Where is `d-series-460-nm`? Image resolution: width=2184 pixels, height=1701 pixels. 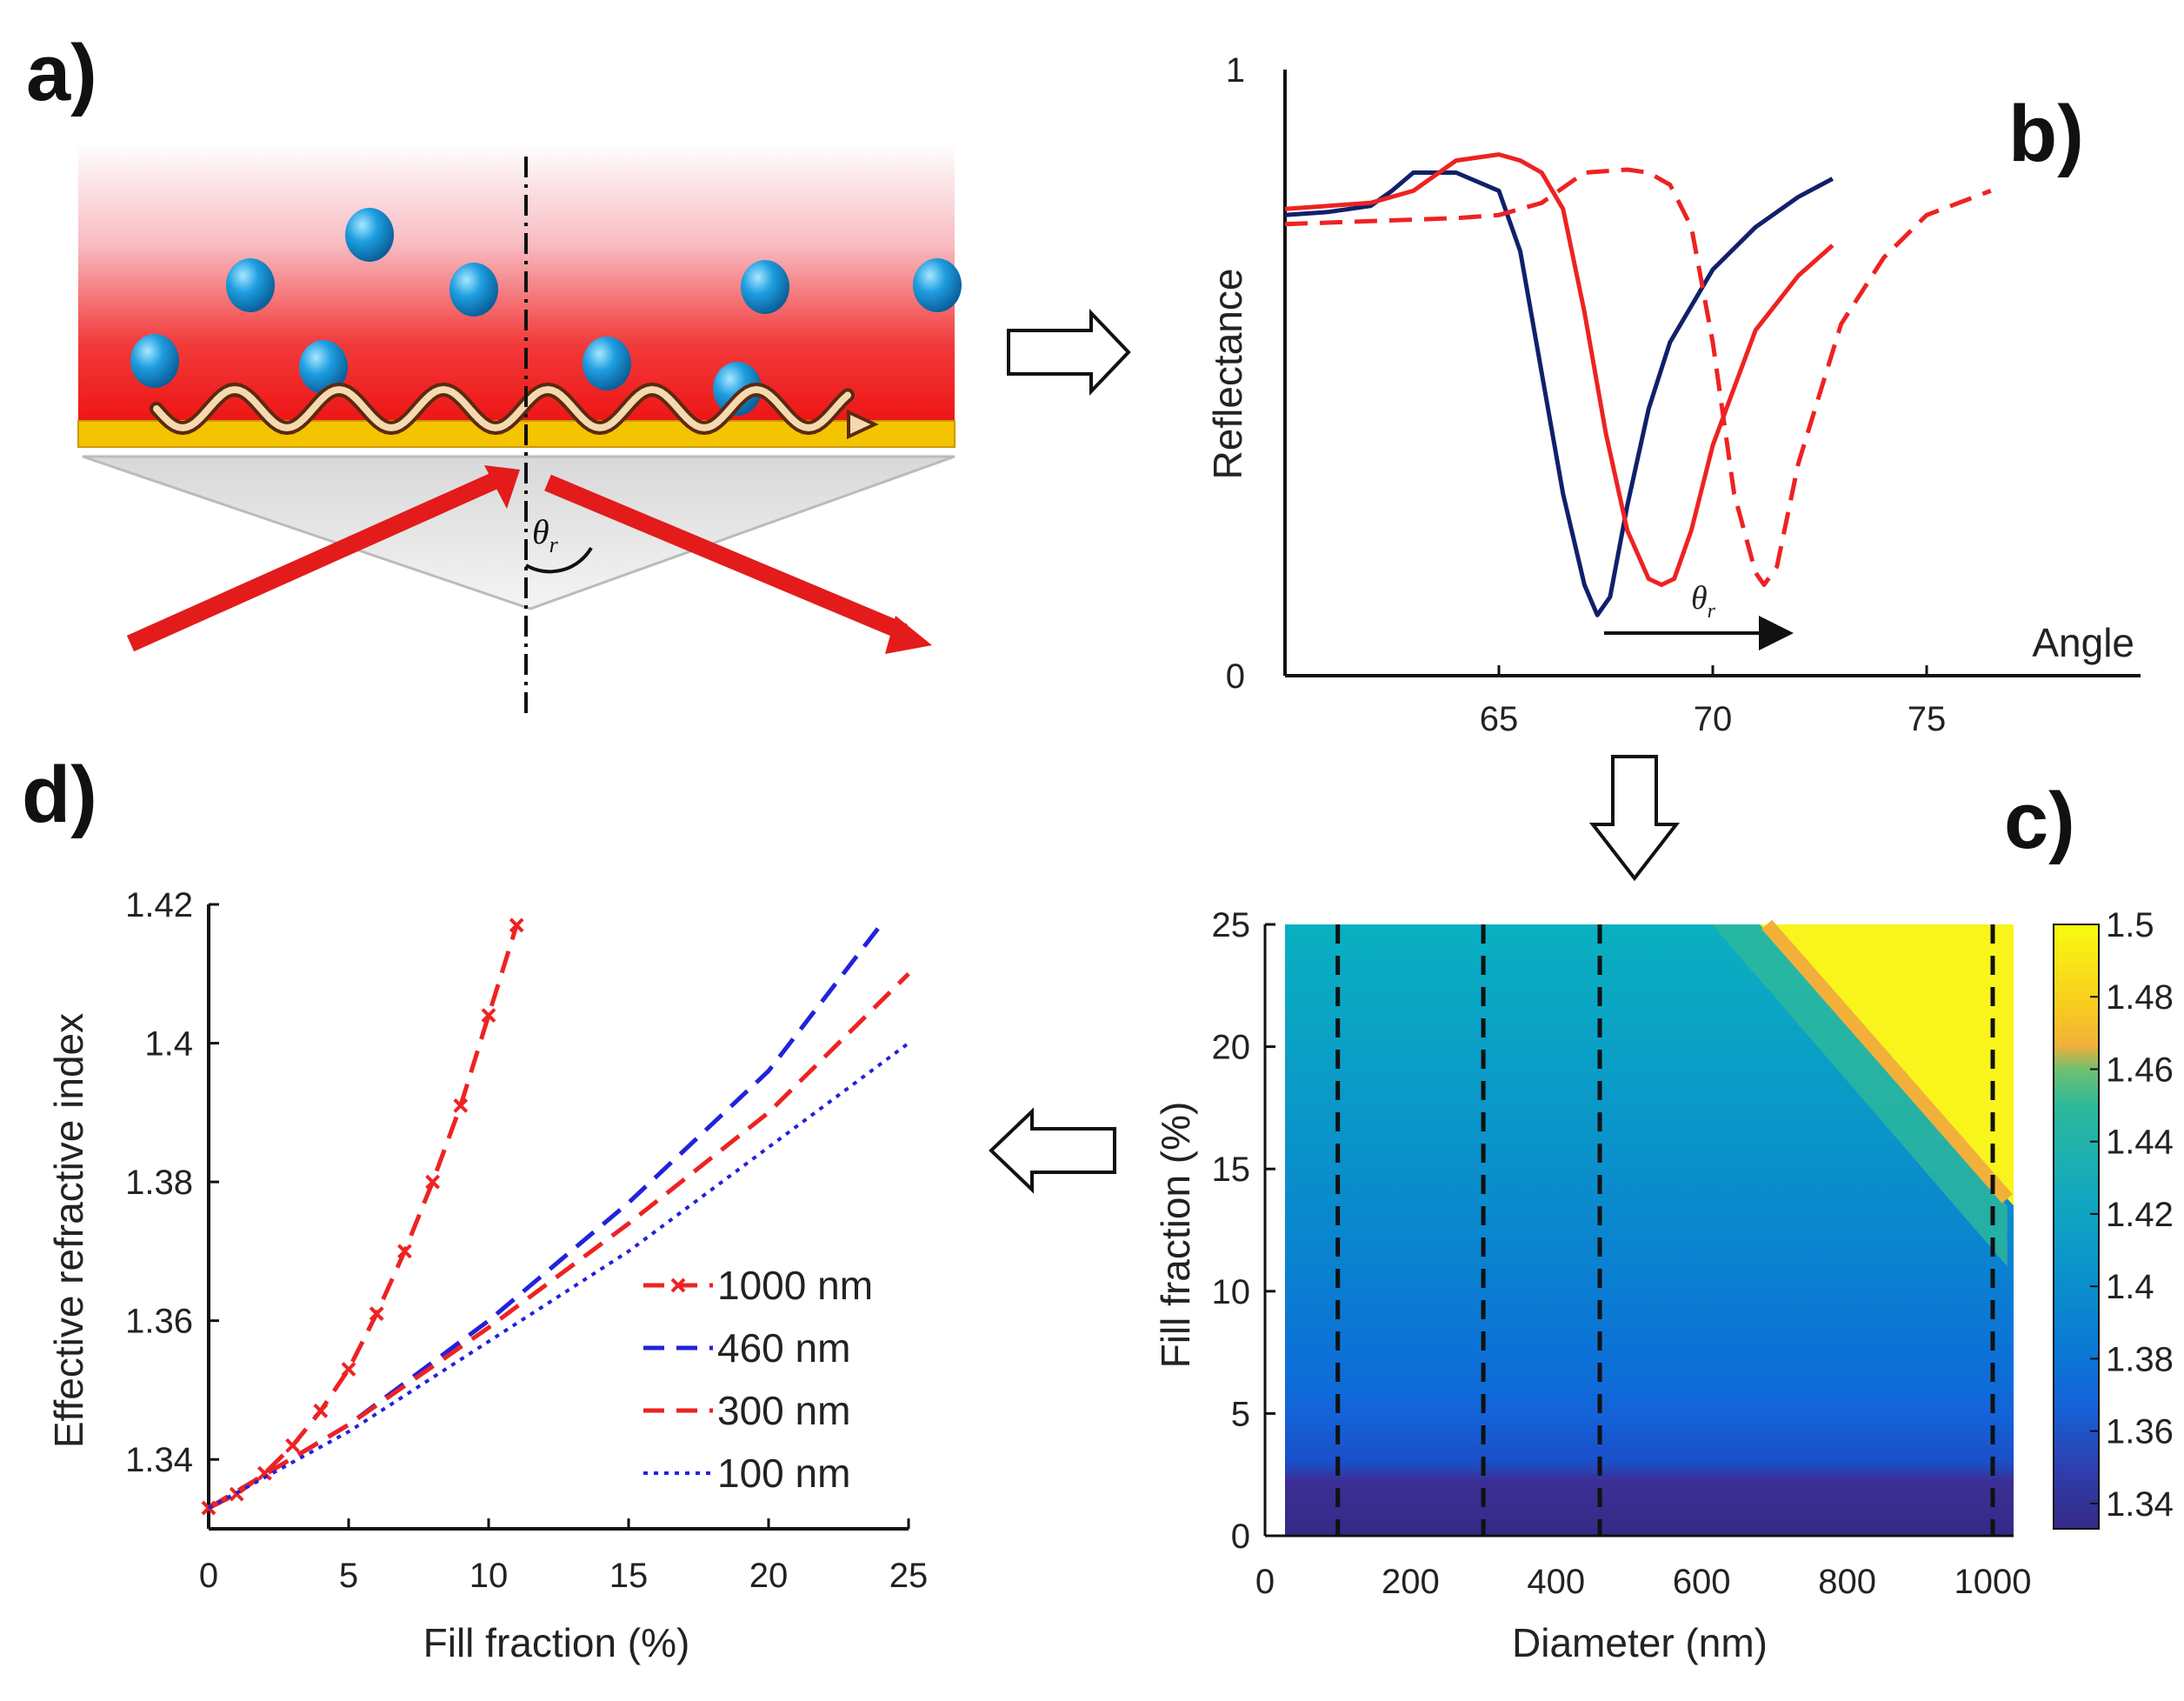
d-series-460-nm is located at coordinates (544, 1217).